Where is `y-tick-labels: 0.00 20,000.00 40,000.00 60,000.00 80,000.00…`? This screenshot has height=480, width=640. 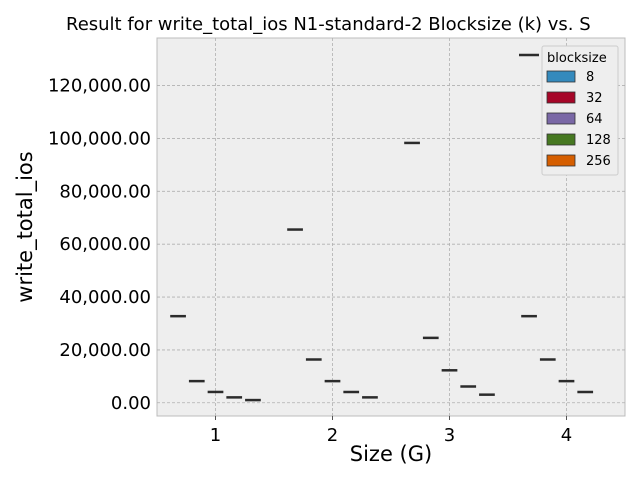
y-tick-labels: 0.00 20,000.00 40,000.00 60,000.00 80,000.00… is located at coordinates (99, 245).